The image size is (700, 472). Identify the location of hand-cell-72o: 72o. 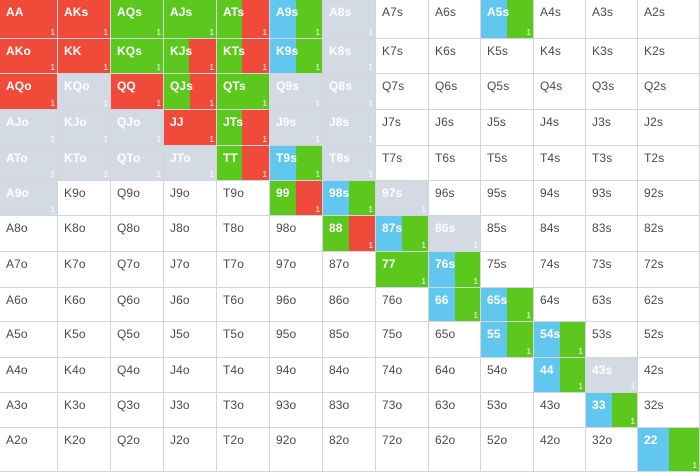
(402, 450).